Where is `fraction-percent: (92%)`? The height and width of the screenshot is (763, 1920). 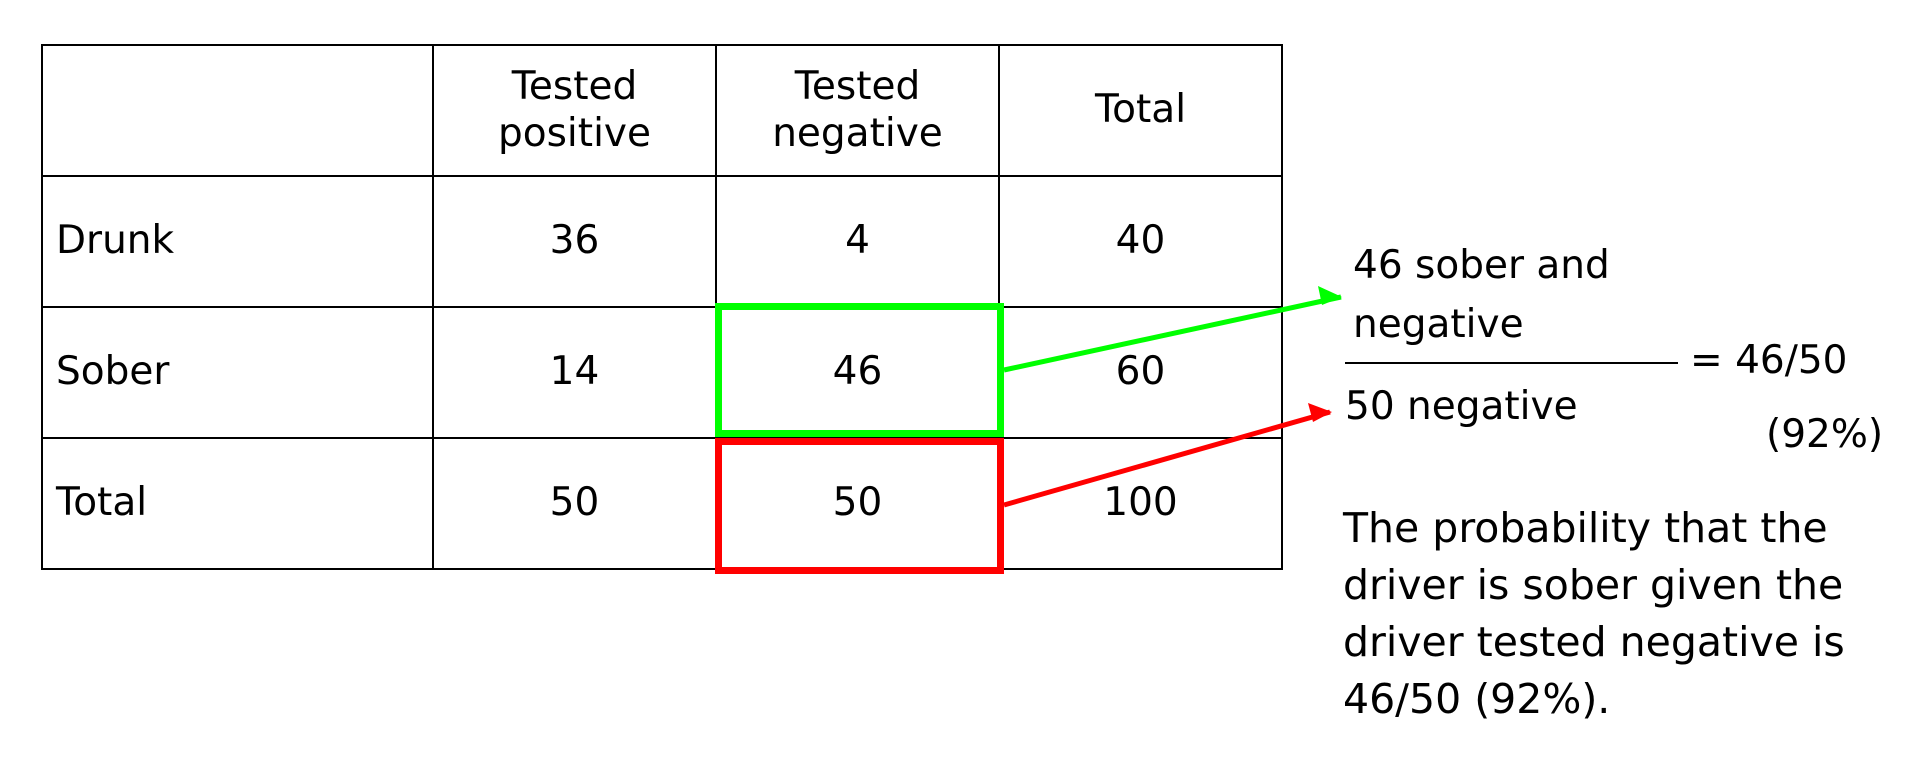 fraction-percent: (92%) is located at coordinates (1825, 434).